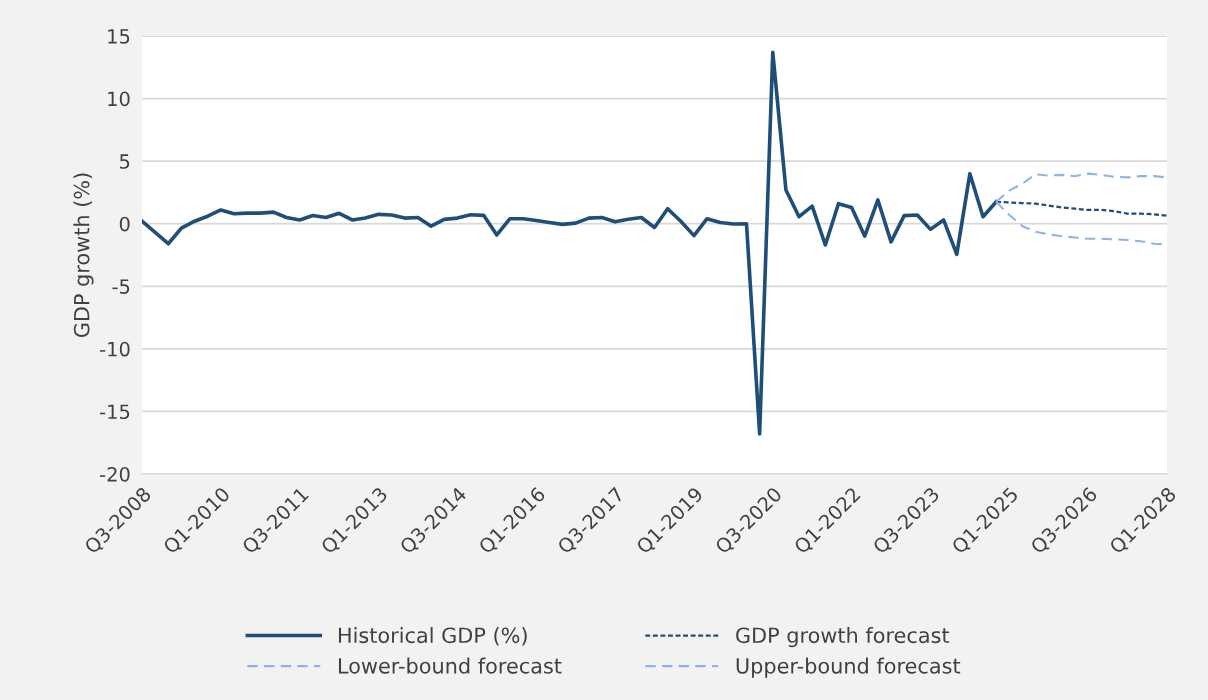 Image resolution: width=1208 pixels, height=700 pixels. Describe the element at coordinates (115, 474) in the screenshot. I see `y-tick-label: -20` at that location.